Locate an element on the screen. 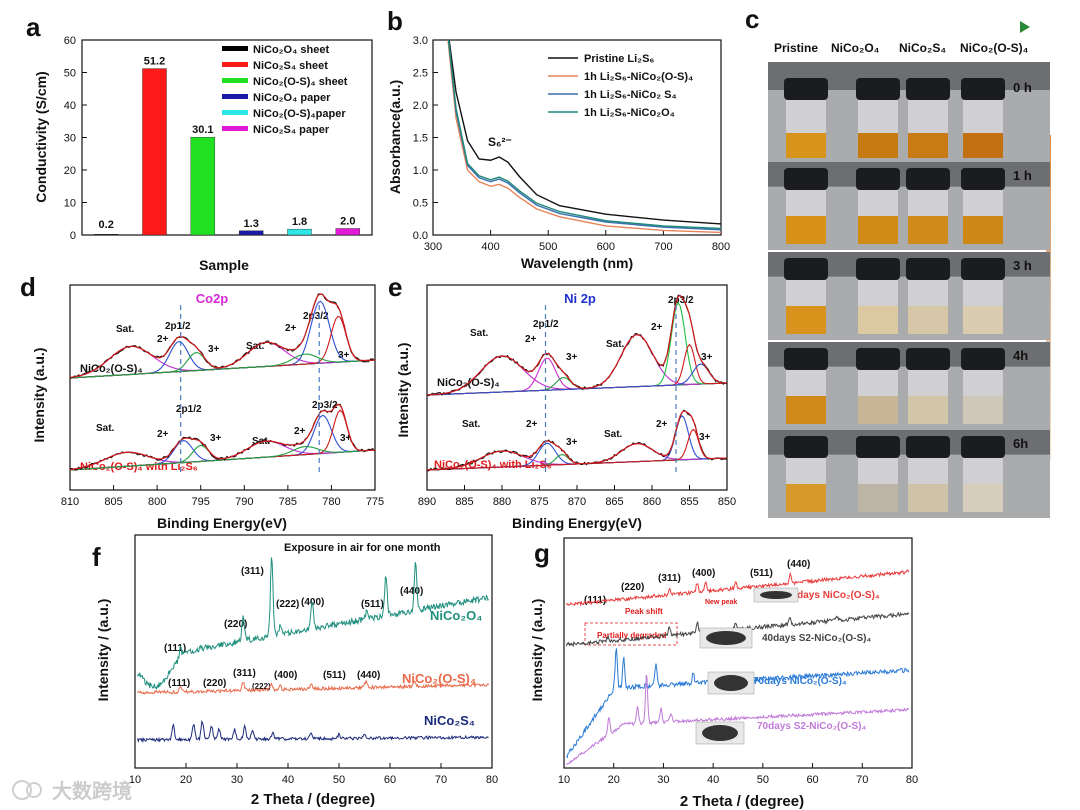  panel-label-g: g is located at coordinates (542, 553).